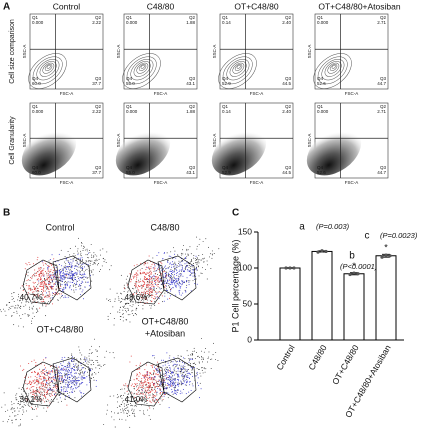 The image size is (424, 440). I want to click on y-axis-label: P1 Cell percentage (%), so click(235, 285).